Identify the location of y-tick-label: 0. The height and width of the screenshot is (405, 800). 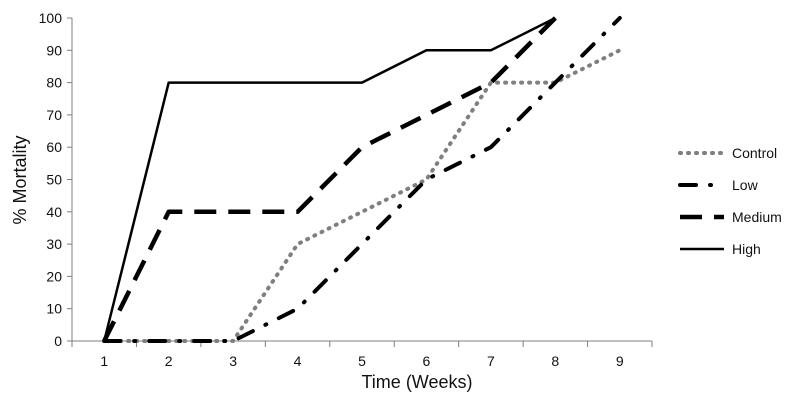
(58, 341).